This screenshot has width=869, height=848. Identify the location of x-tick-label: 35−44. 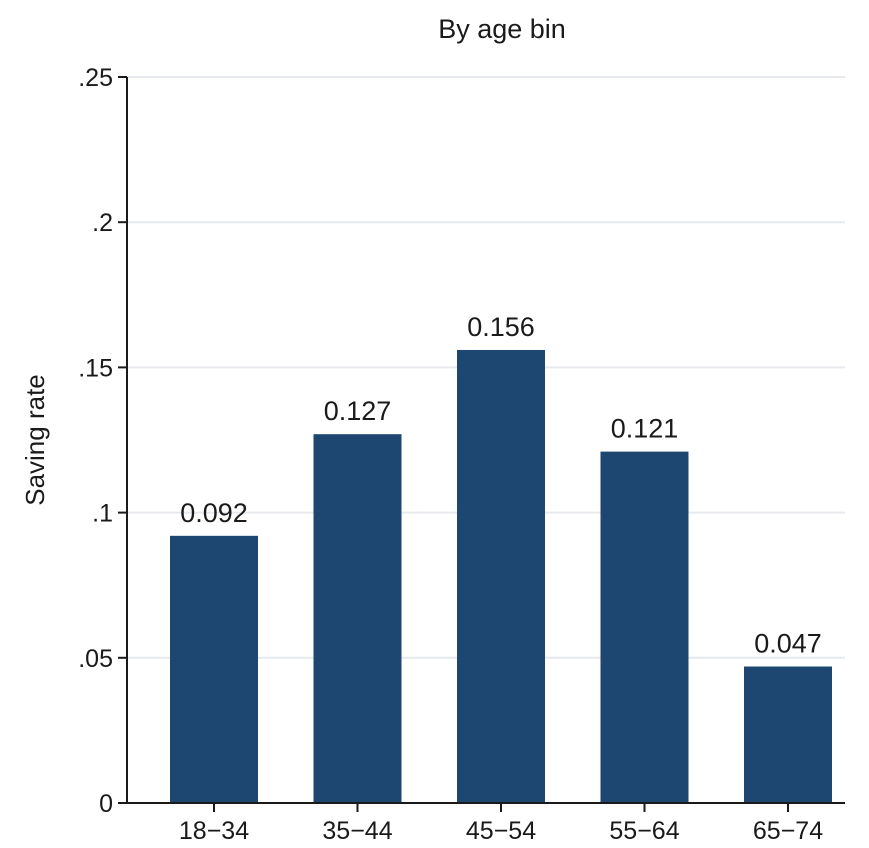
(357, 830).